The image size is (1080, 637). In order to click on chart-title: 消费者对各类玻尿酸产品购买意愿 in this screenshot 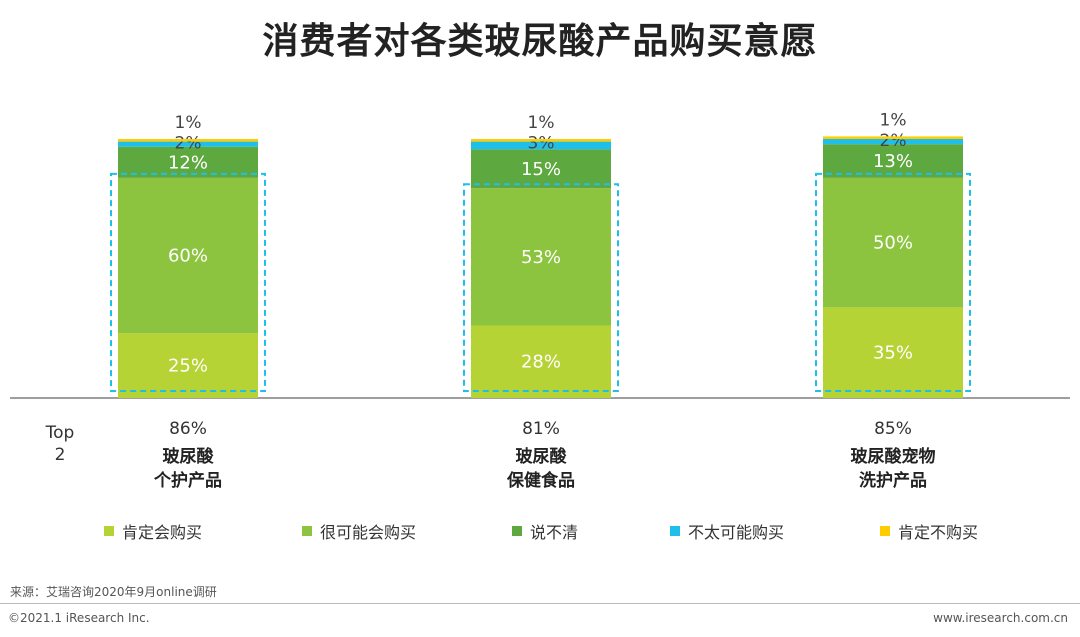, I will do `click(540, 41)`.